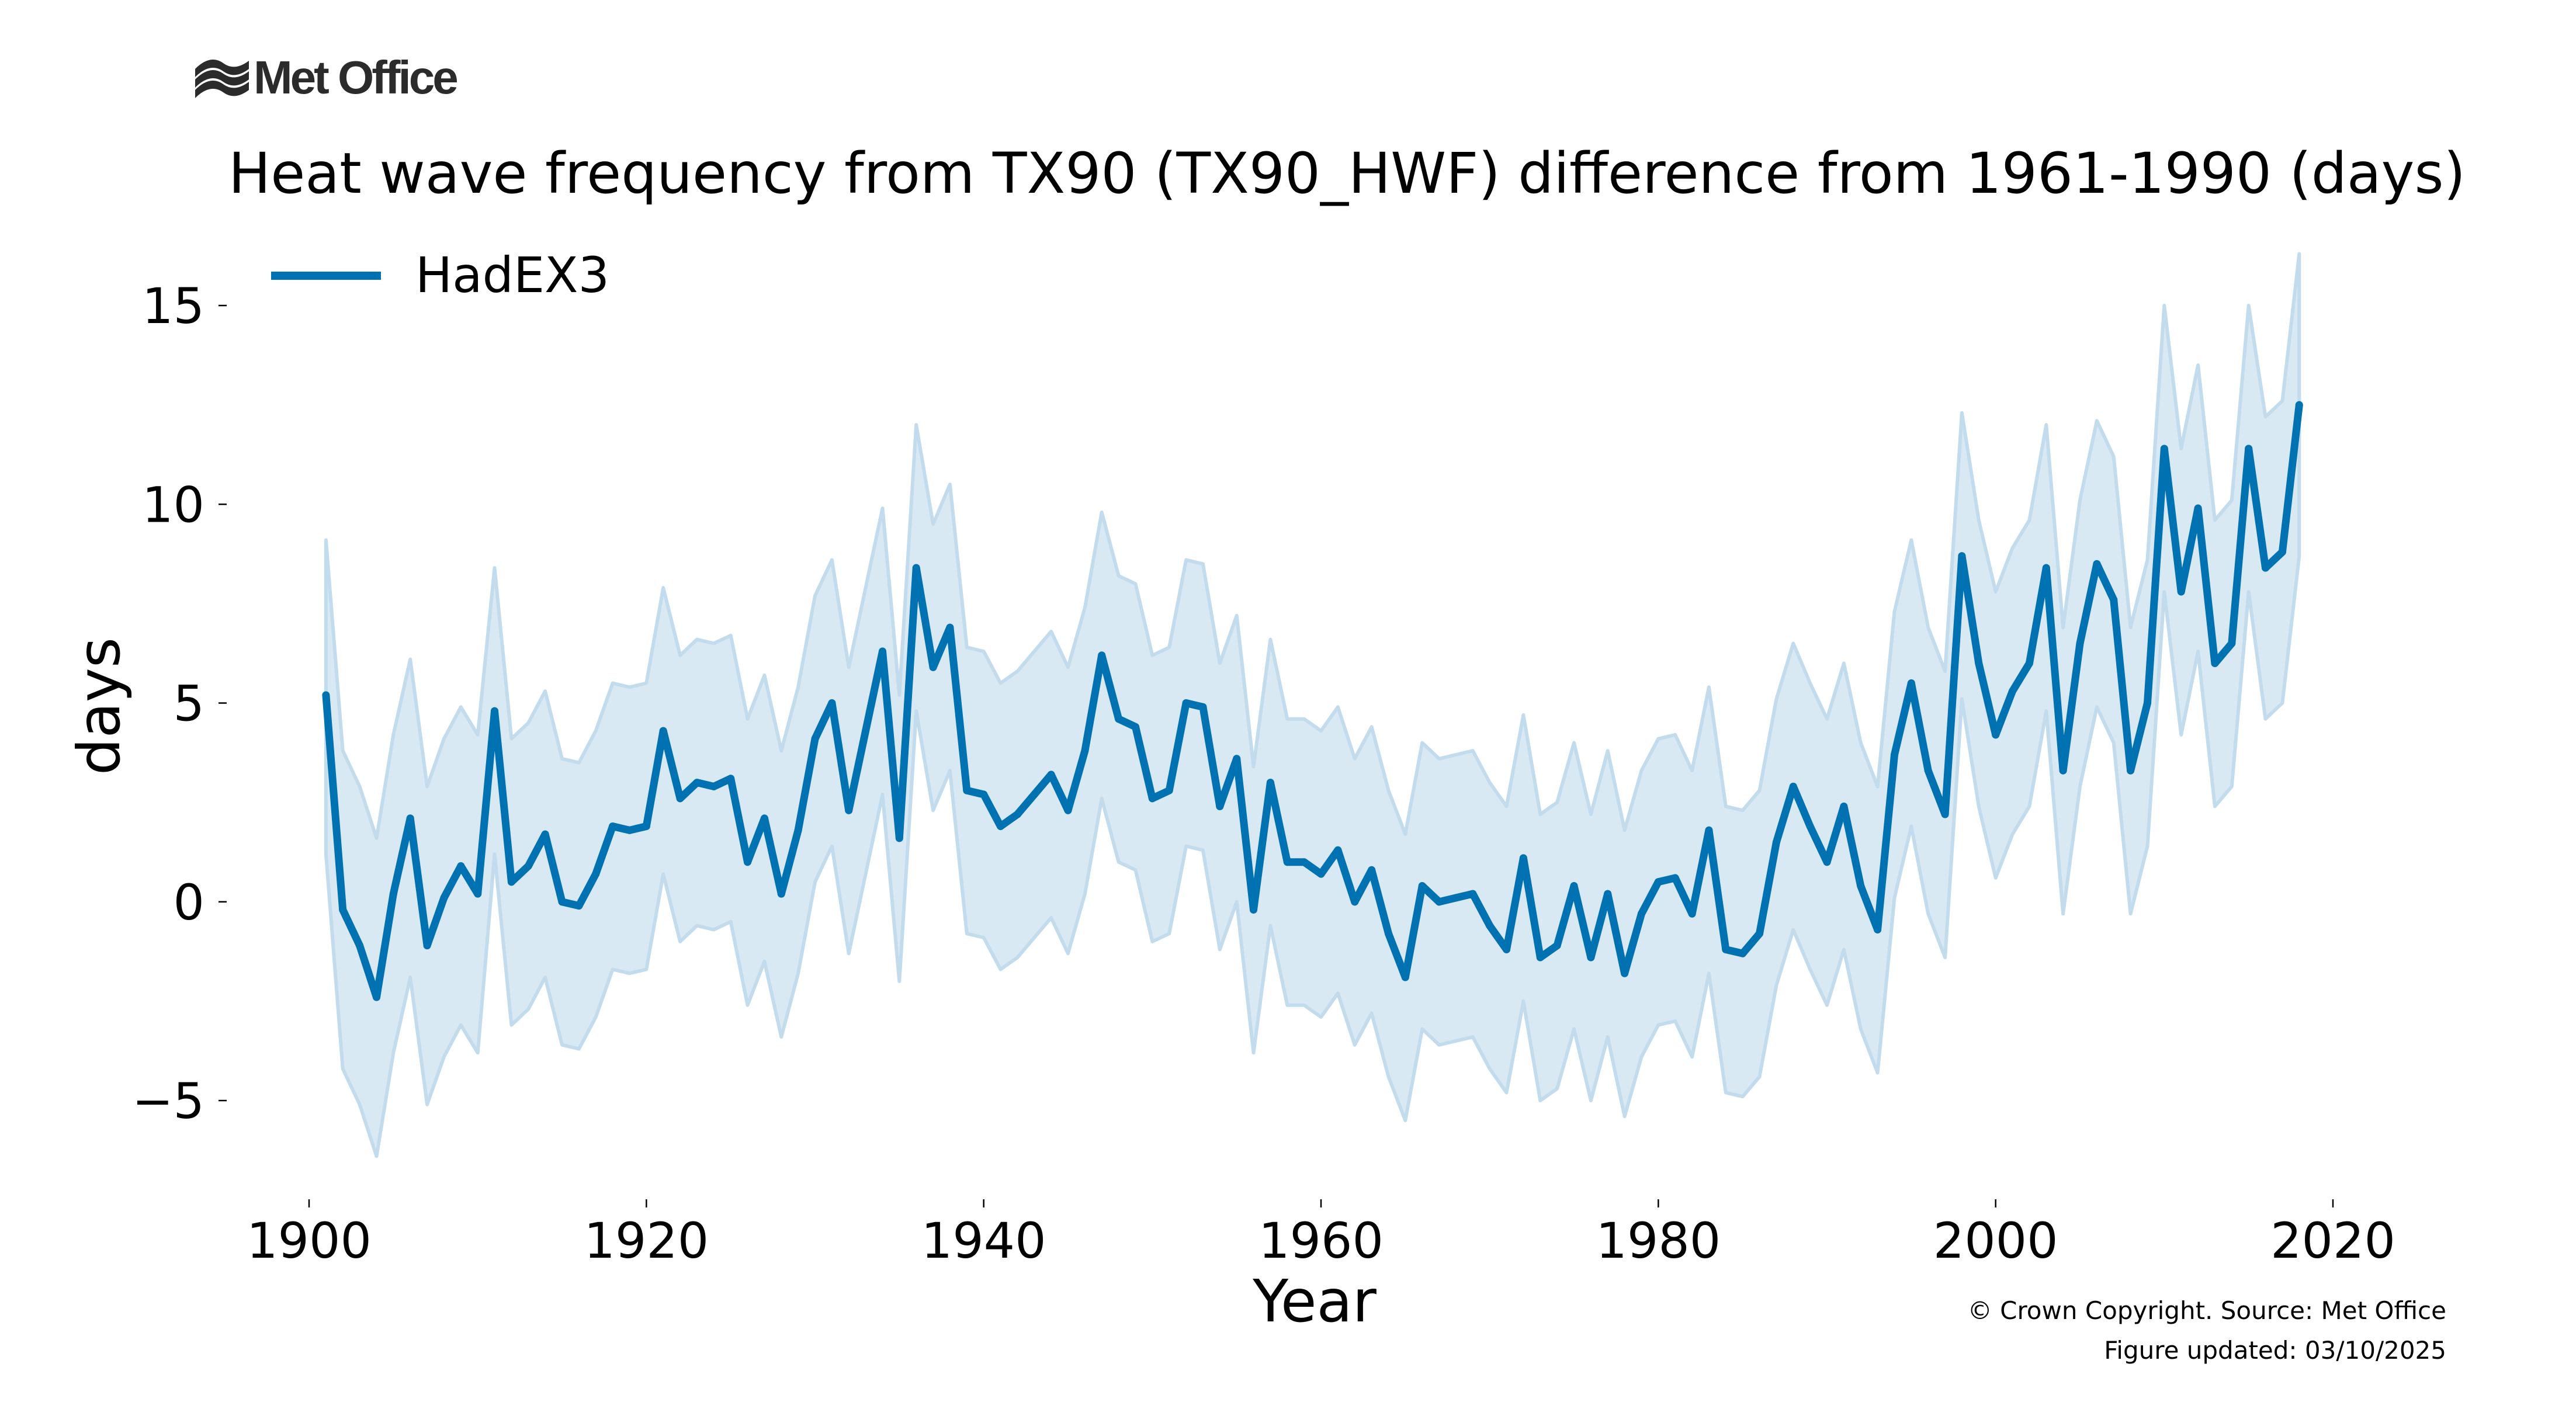 This screenshot has width=2576, height=1409. What do you see at coordinates (748, 862) in the screenshot?
I see `data-point-1926` at bounding box center [748, 862].